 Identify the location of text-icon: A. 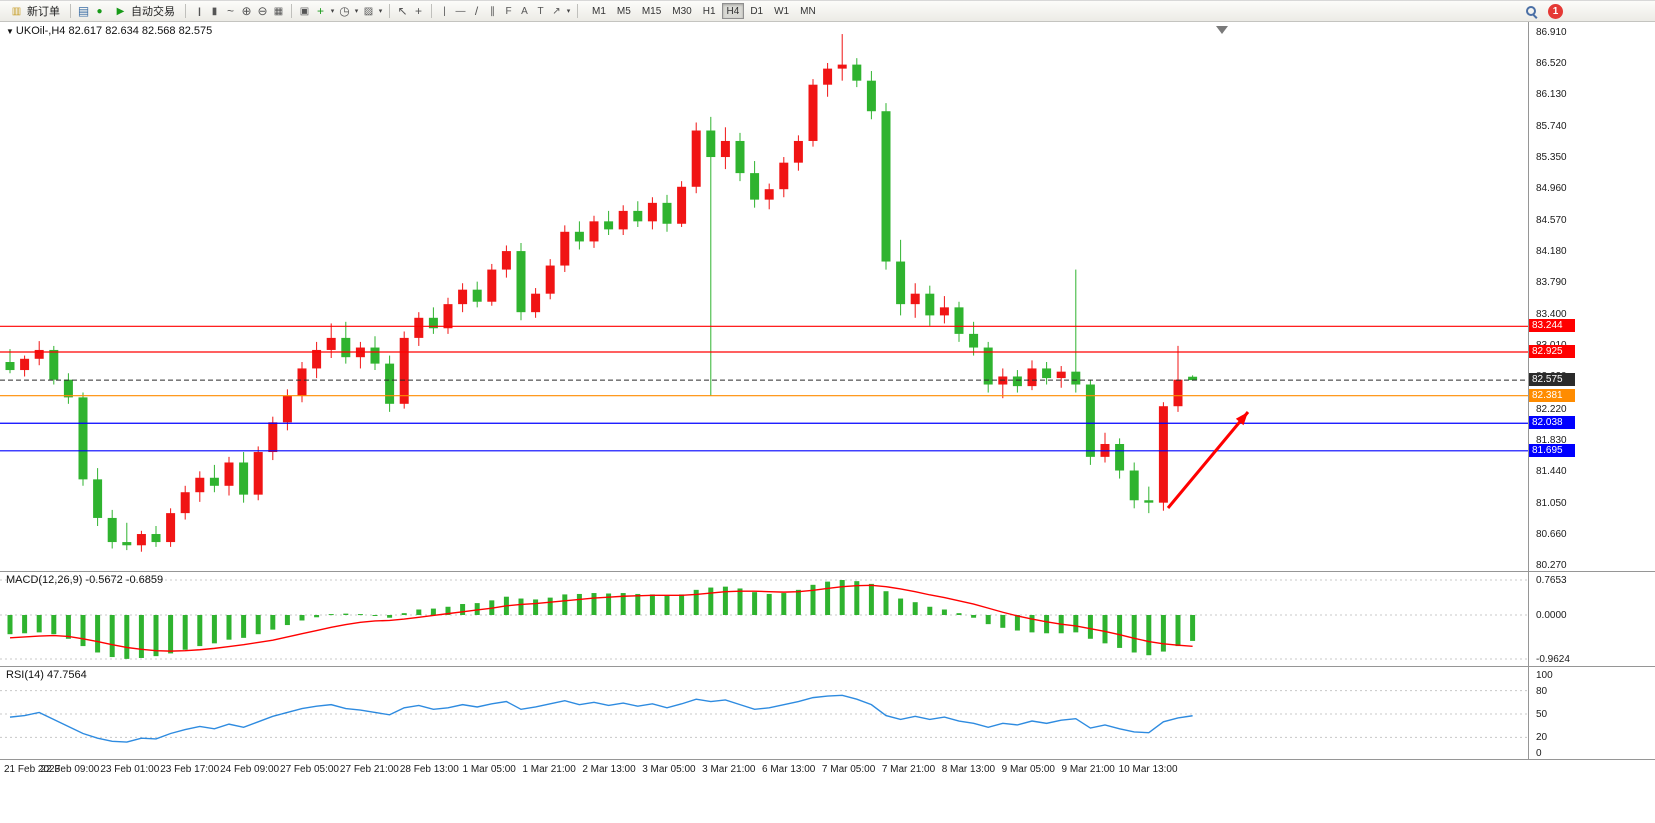
(524, 11).